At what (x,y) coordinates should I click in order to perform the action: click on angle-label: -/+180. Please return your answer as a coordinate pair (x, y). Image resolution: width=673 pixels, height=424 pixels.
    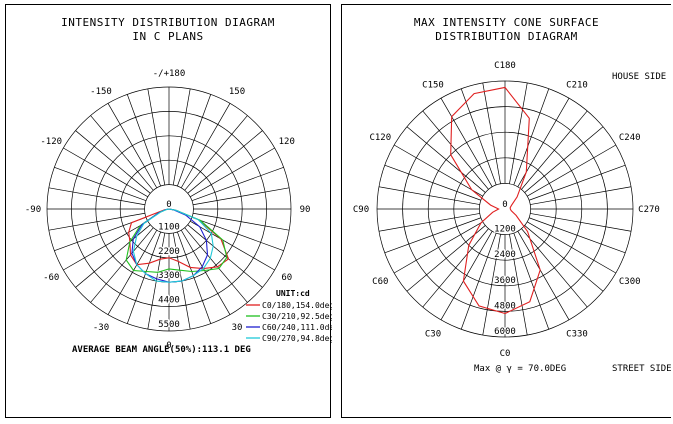
    Looking at the image, I should click on (169, 74).